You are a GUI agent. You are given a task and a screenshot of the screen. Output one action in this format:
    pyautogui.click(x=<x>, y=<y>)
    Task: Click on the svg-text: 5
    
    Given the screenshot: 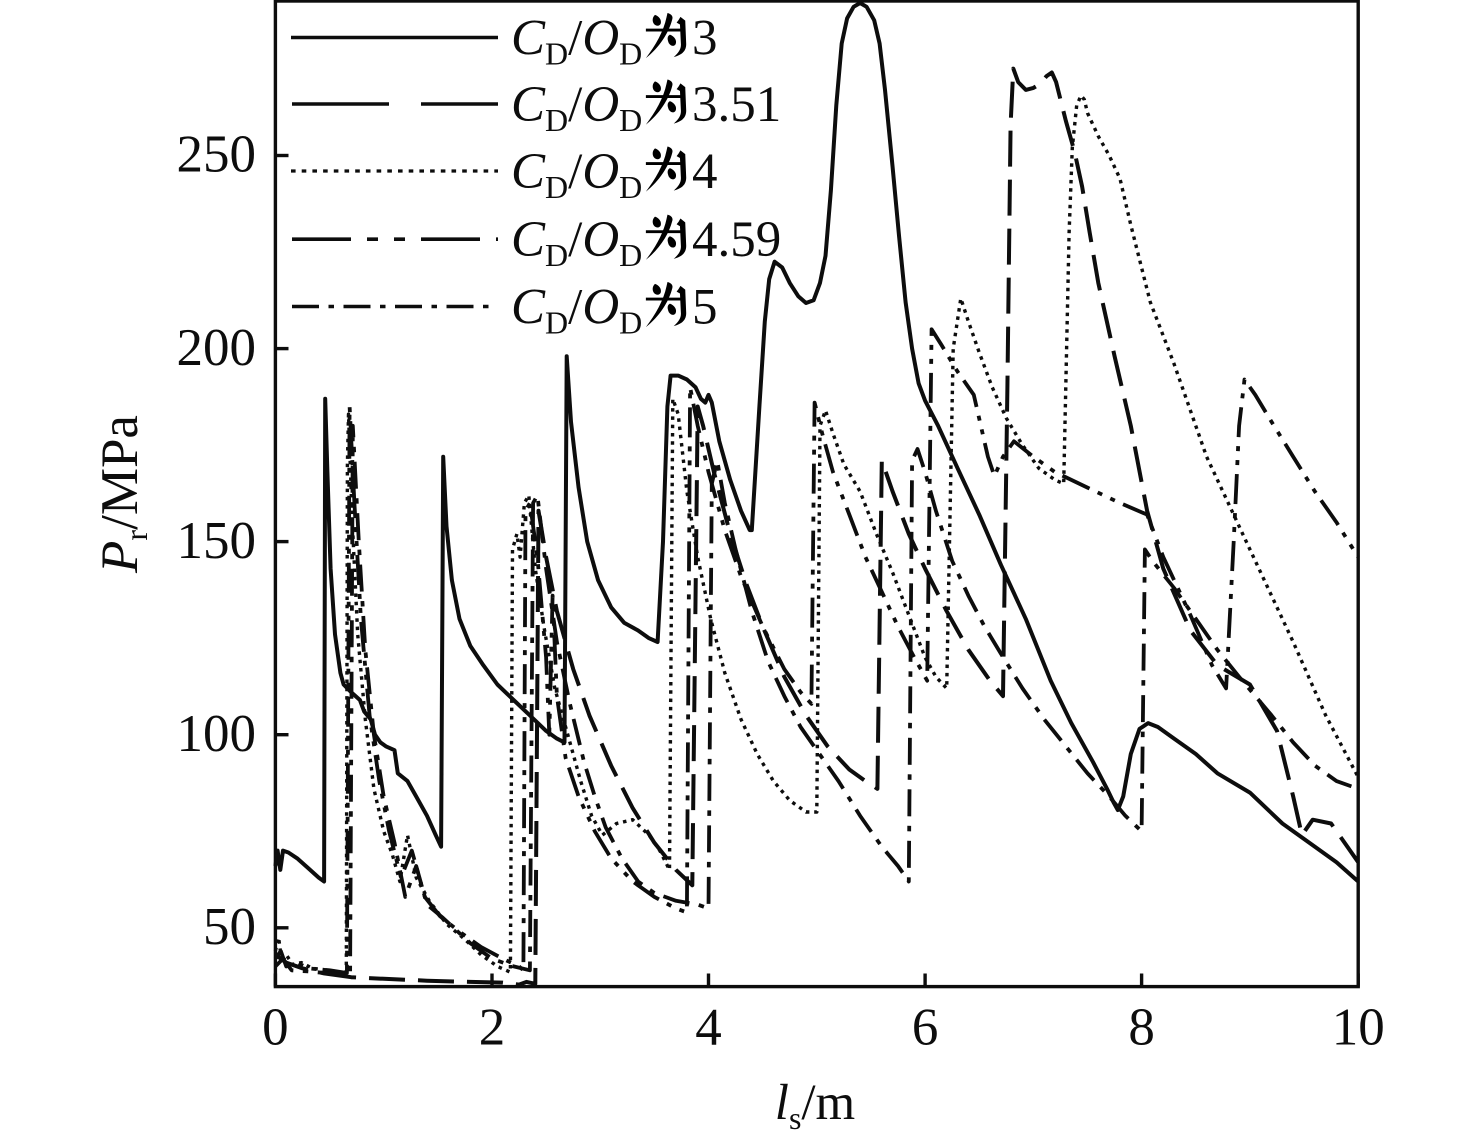 What is the action you would take?
    pyautogui.click(x=705, y=308)
    